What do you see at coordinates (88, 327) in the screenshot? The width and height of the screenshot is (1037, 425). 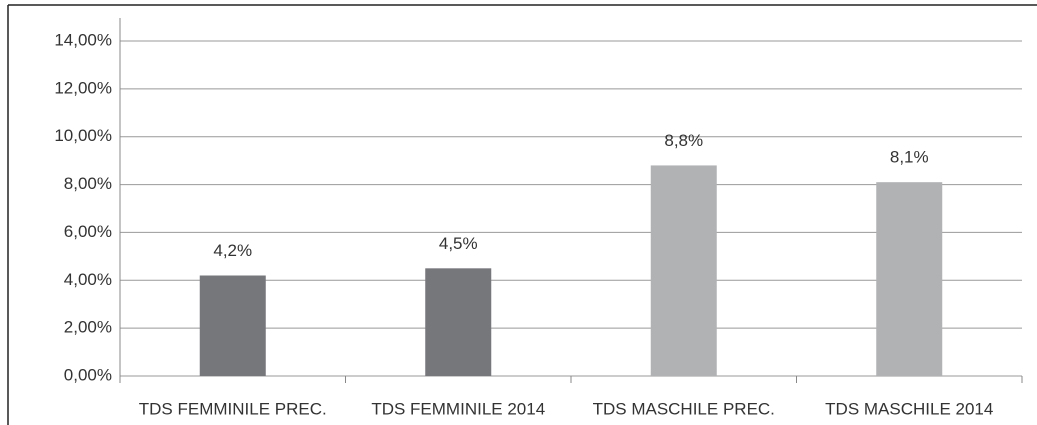 I see `y-tick-label: 2,00%` at bounding box center [88, 327].